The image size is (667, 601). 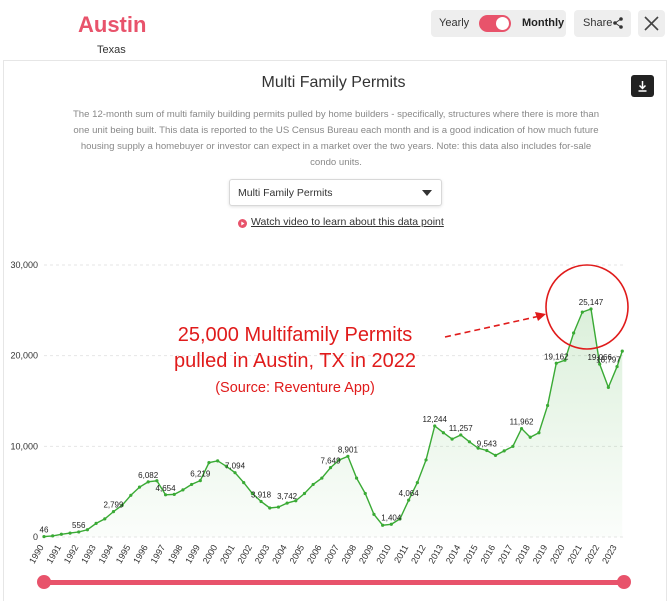 I want to click on metric-select-value: Multi Family Permits, so click(x=285, y=193).